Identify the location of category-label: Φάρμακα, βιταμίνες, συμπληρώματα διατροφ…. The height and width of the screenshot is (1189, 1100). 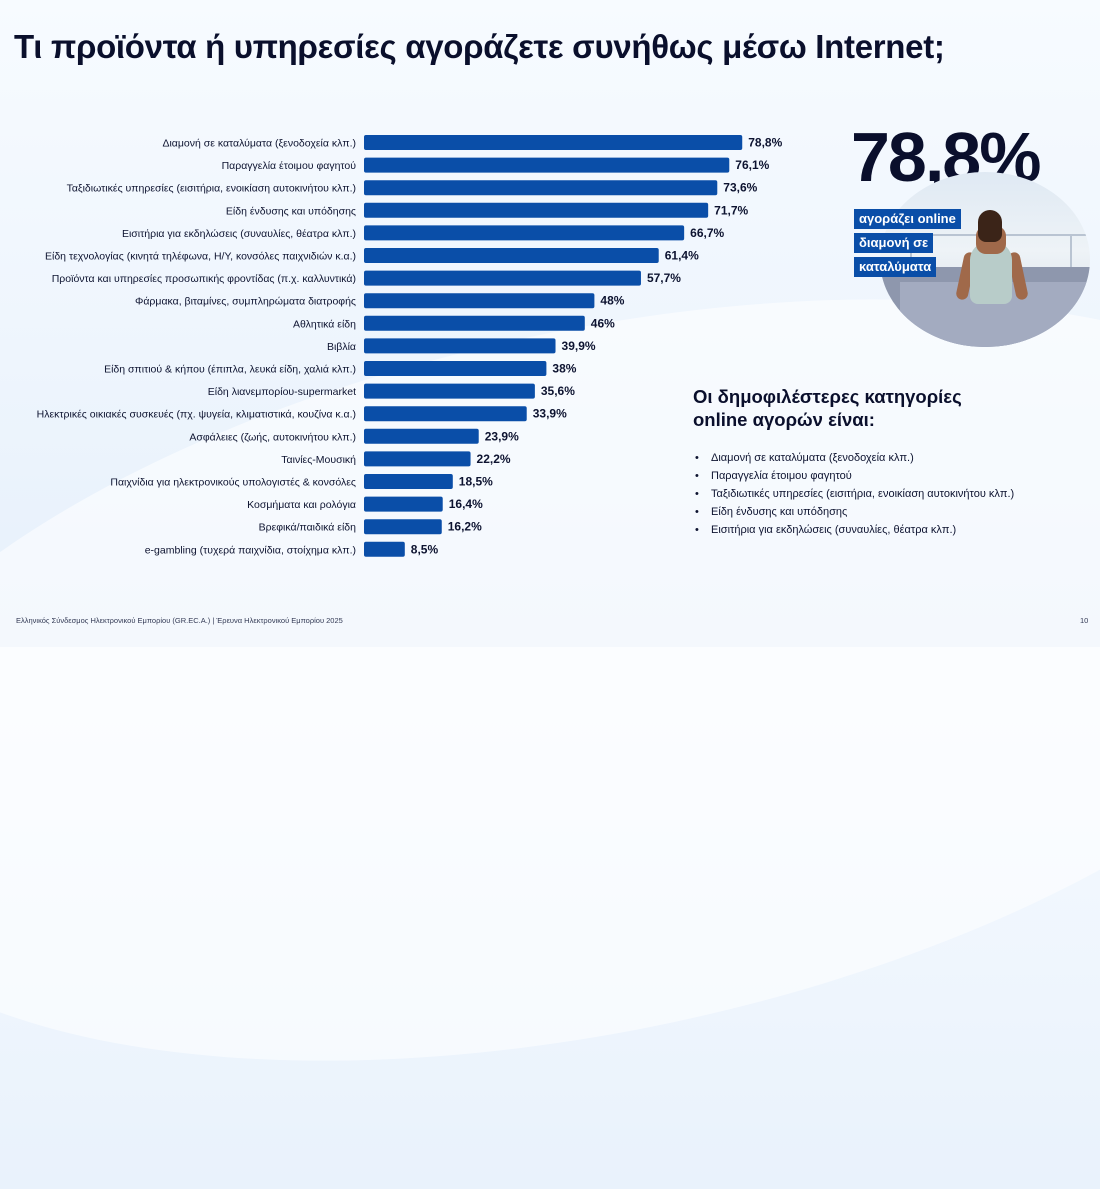
(245, 302).